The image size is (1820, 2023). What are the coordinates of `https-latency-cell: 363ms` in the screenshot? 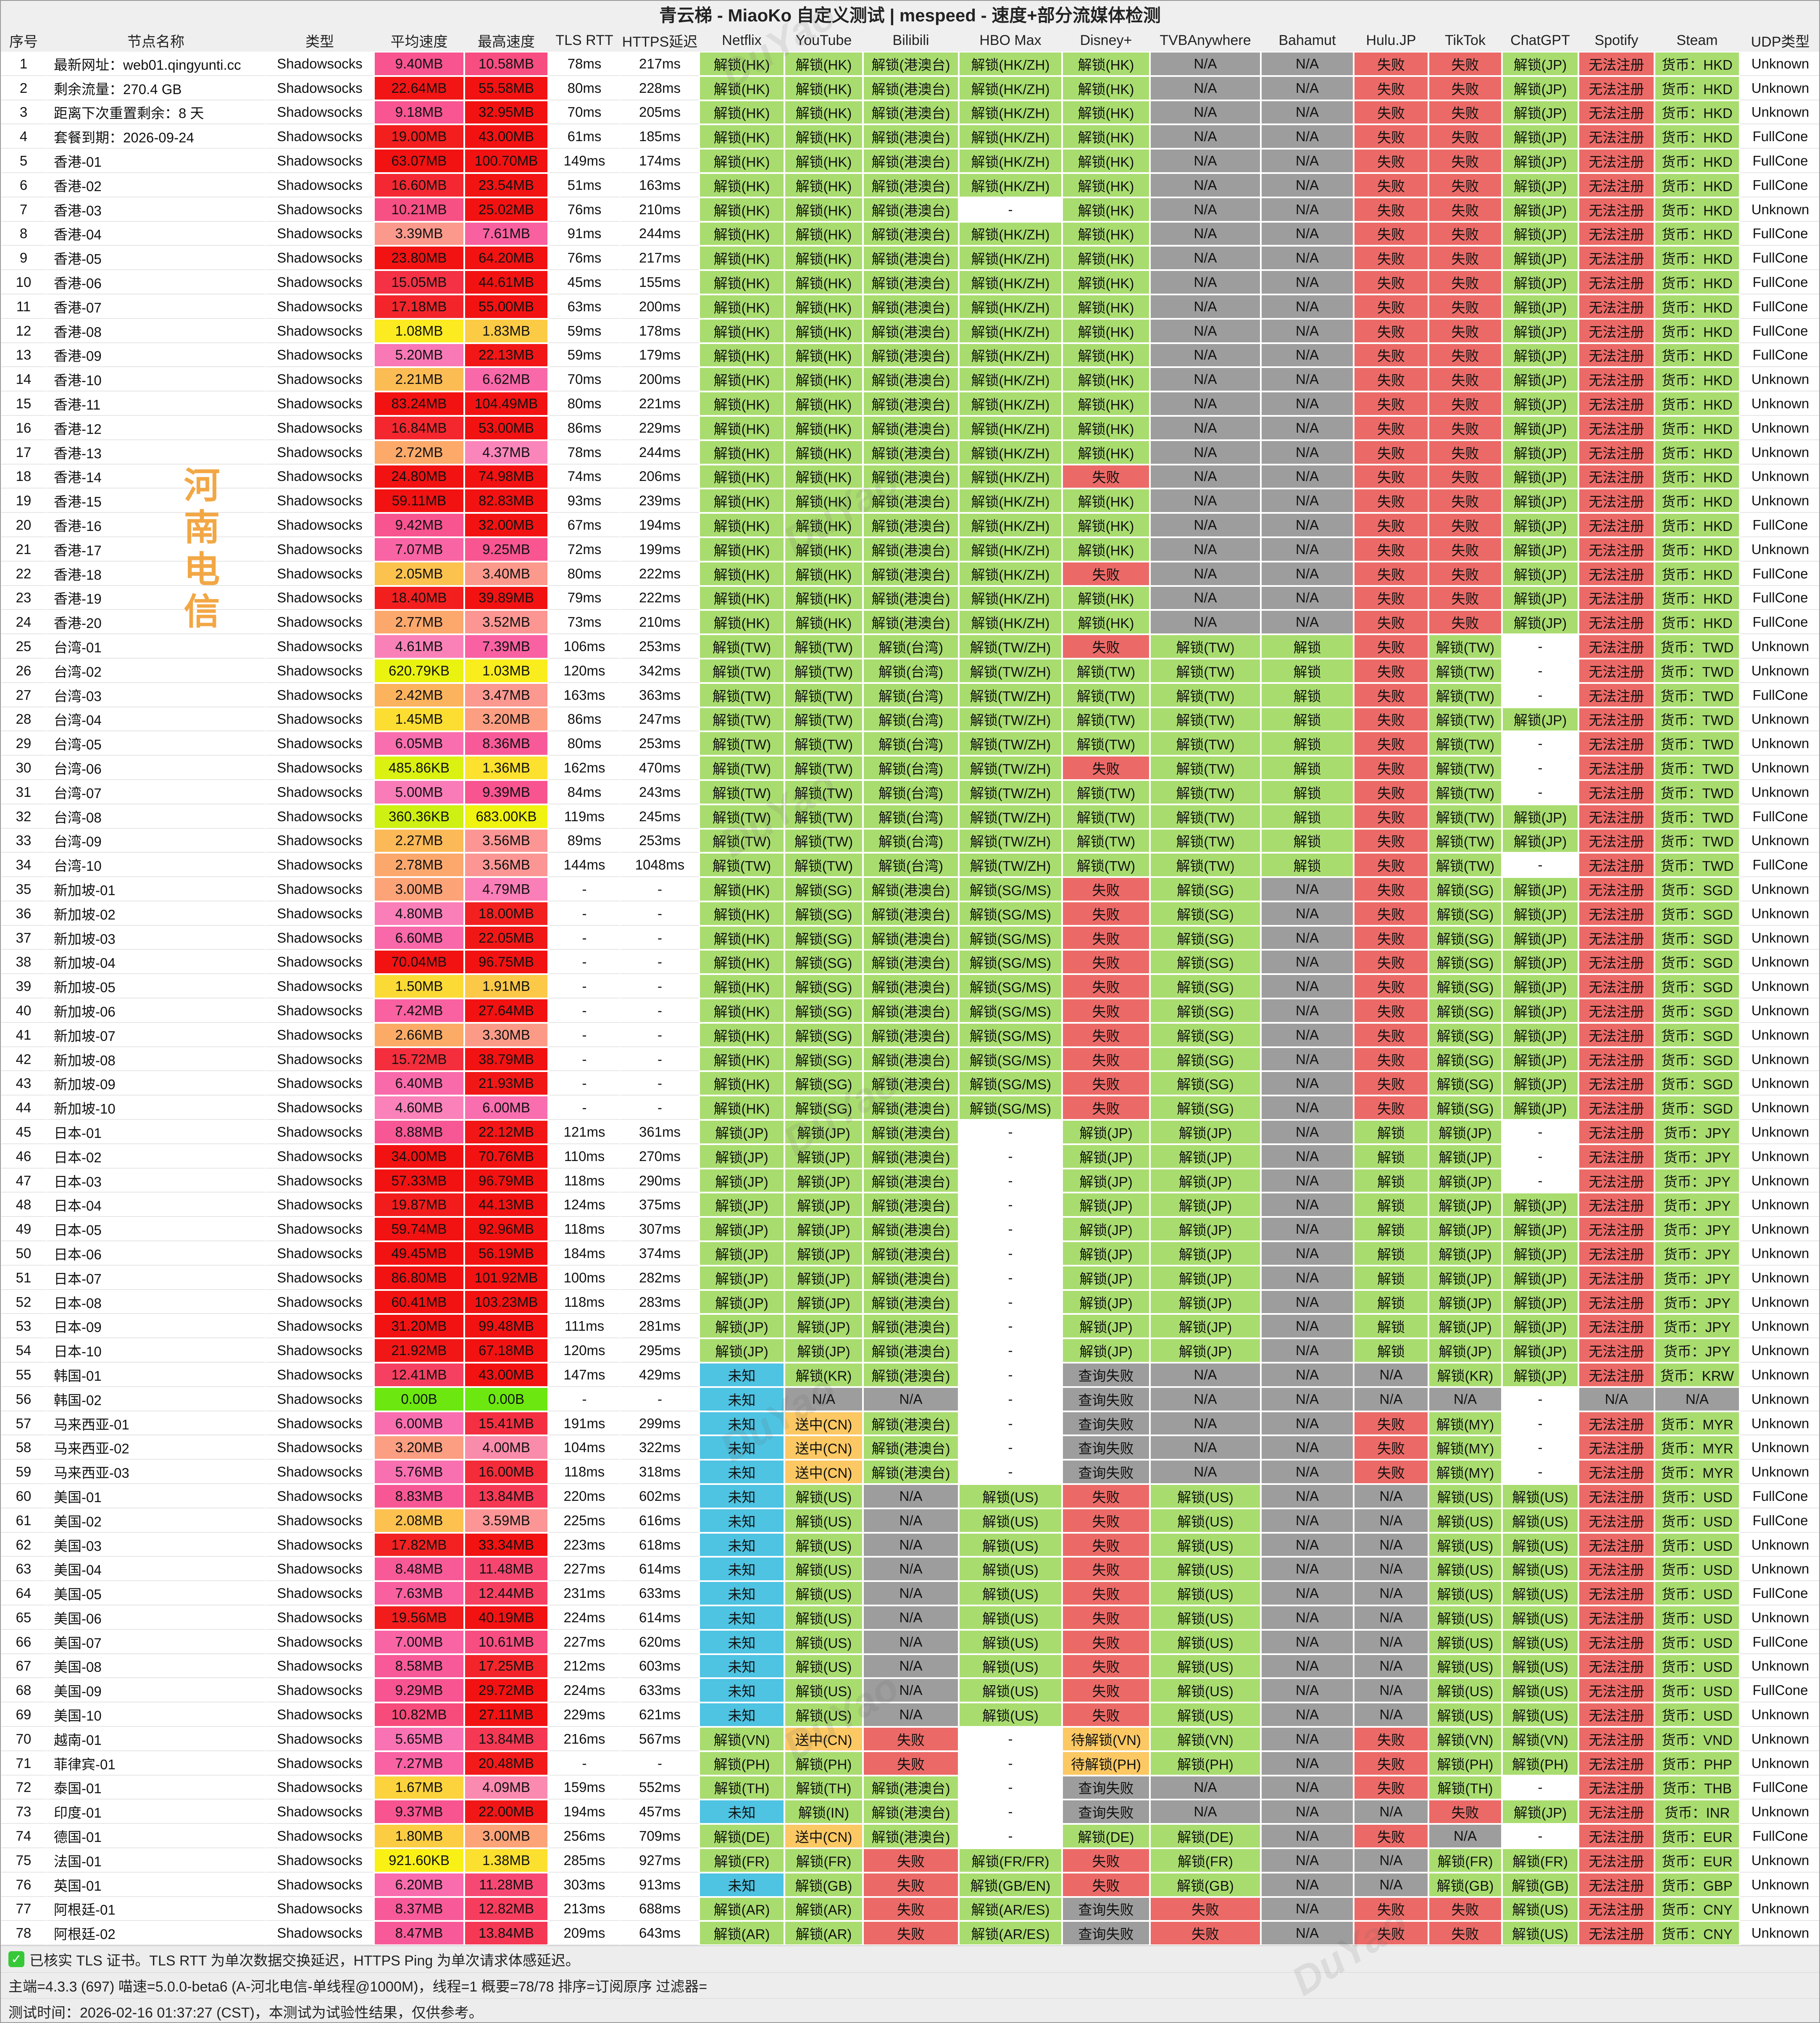 It's located at (660, 695).